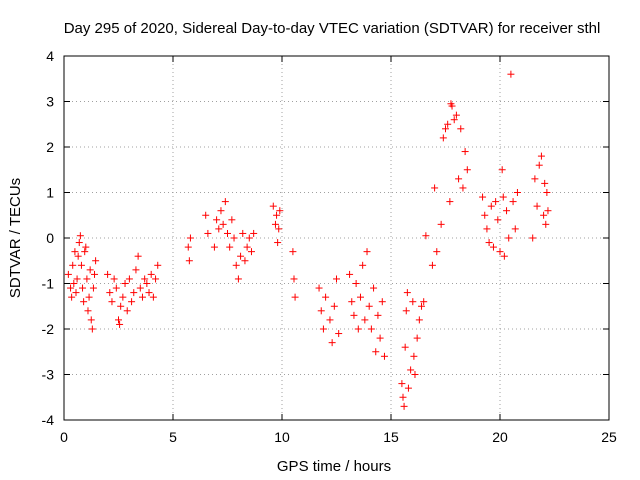 The image size is (640, 480). Describe the element at coordinates (50, 238) in the screenshot. I see `y-tick-label: 0` at that location.